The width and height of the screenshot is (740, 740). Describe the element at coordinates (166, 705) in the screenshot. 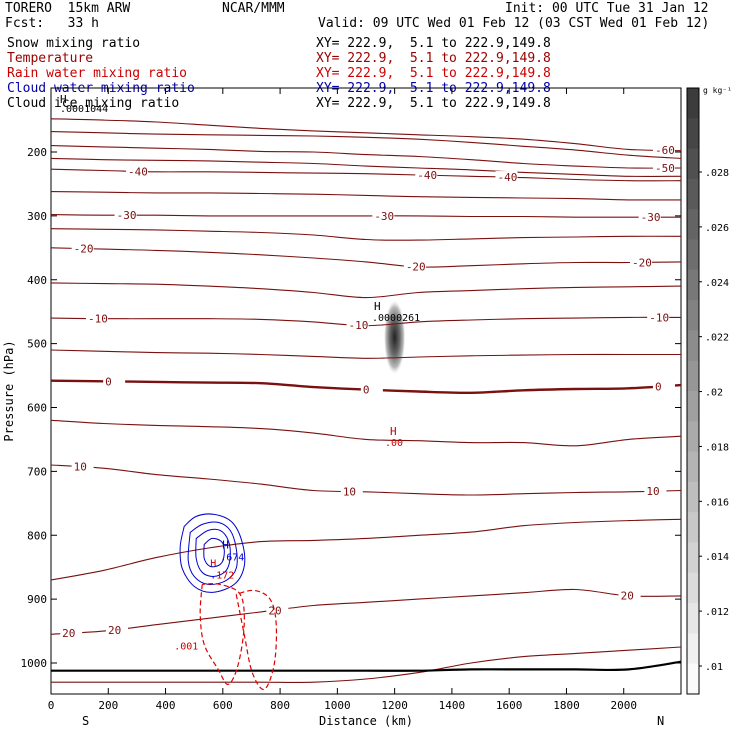

I see `x-tick-label: 400` at that location.